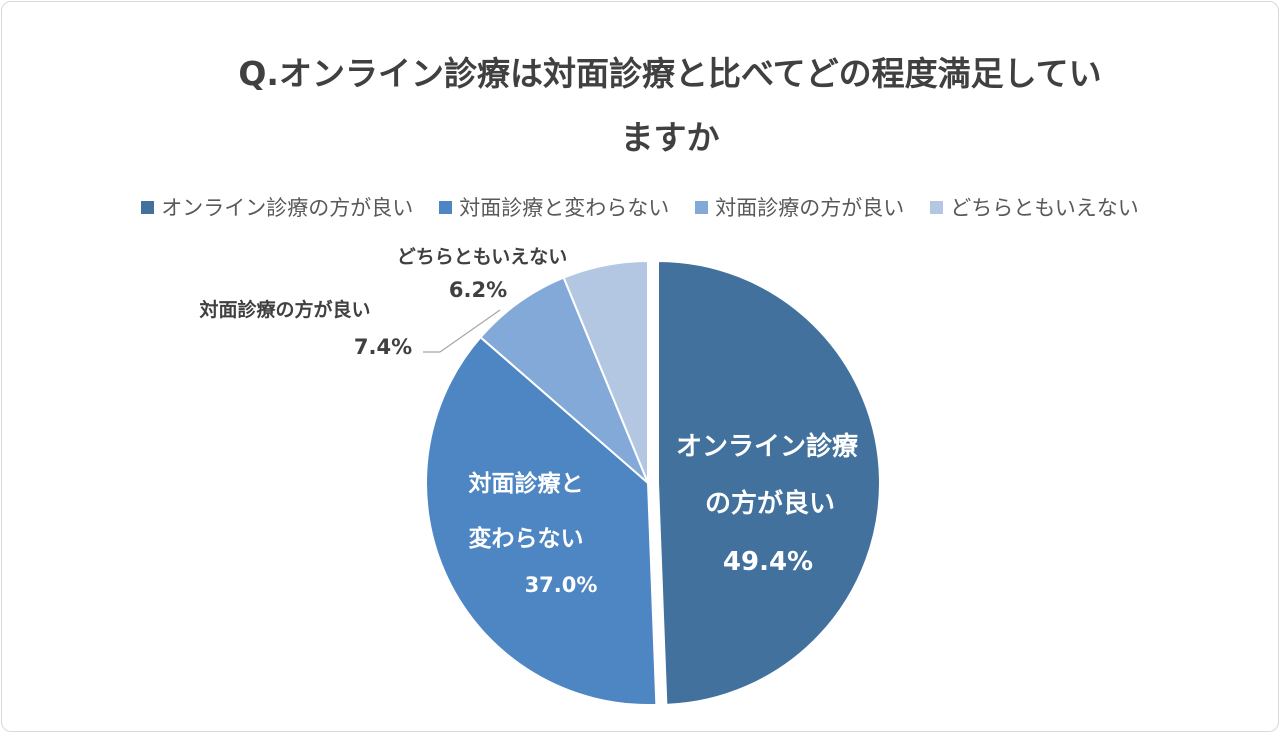 The height and width of the screenshot is (733, 1280). What do you see at coordinates (526, 483) in the screenshot?
I see `slice-label-nodiff-line1: 対面診療と` at bounding box center [526, 483].